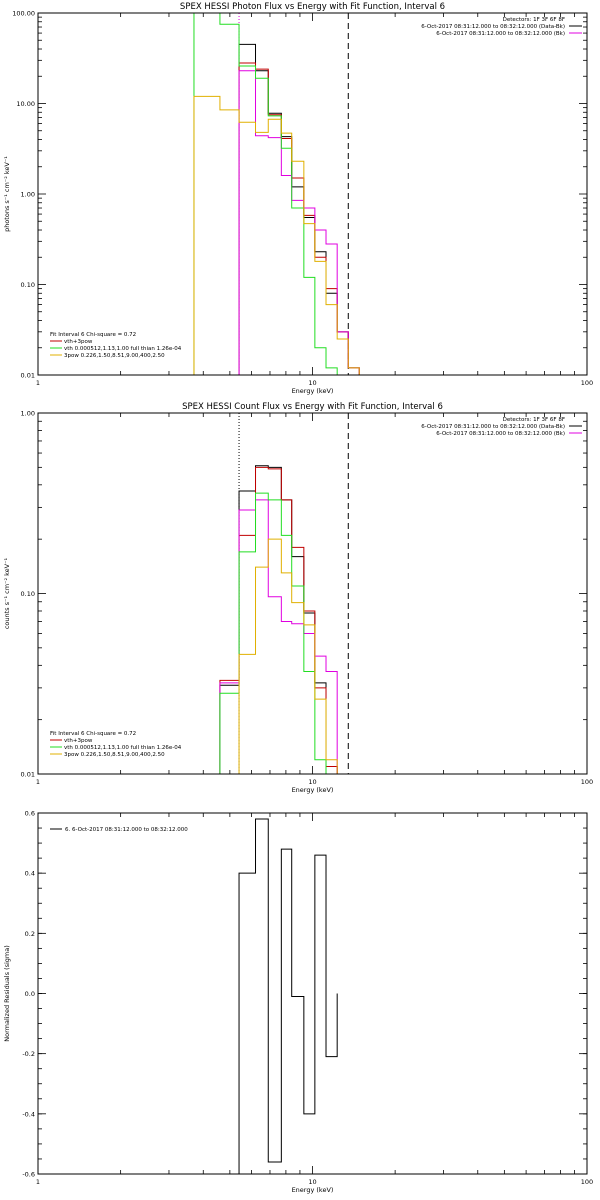 The height and width of the screenshot is (1200, 600). I want to click on y-axis-label: photons s⁻¹ cm⁻² keV⁻¹, so click(7, 194).